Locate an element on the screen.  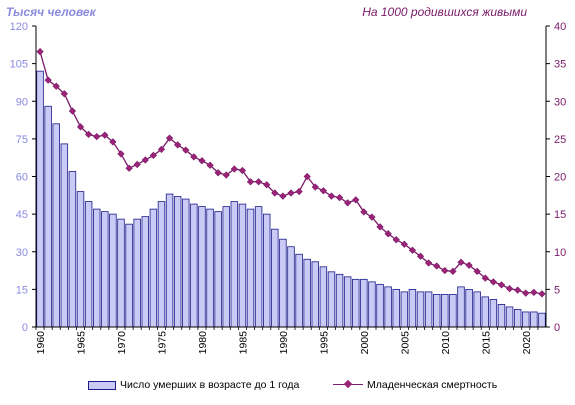
x-tick-label: 1980 is located at coordinates (203, 343).